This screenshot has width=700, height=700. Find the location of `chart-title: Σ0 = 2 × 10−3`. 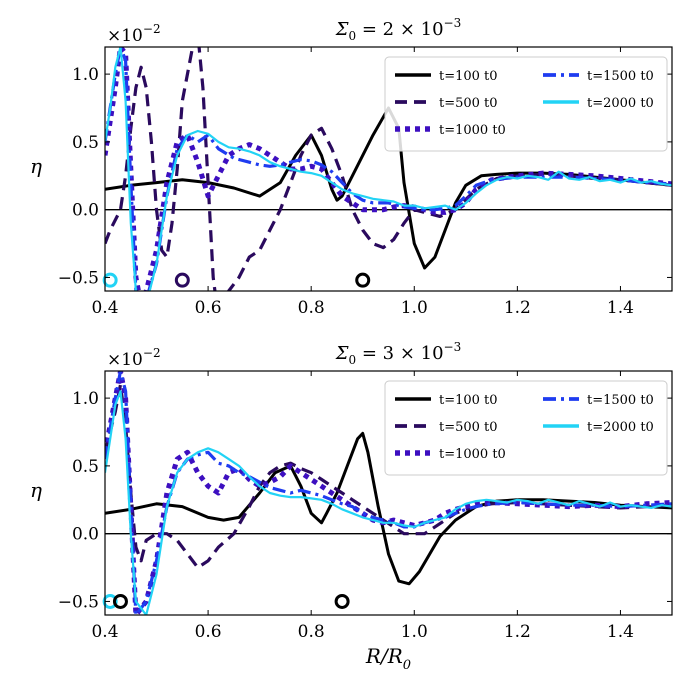

chart-title: Σ0 = 2 × 10−3 is located at coordinates (398, 29).